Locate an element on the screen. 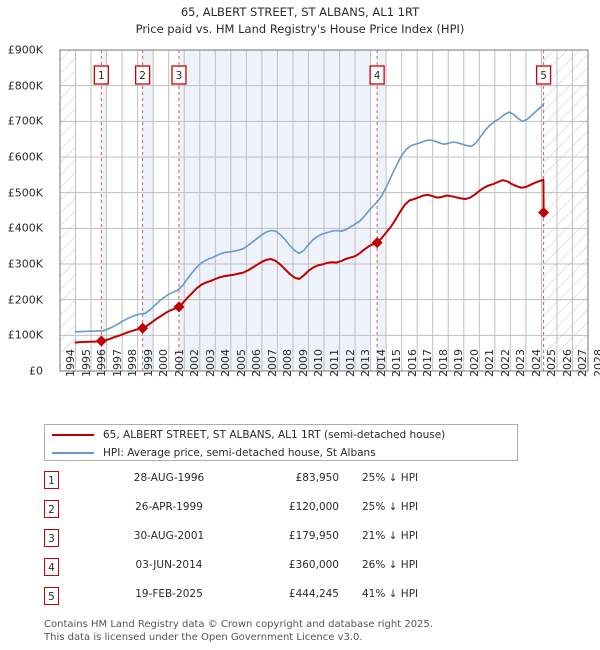 The width and height of the screenshot is (600, 650). y-axis-tick-label: £800K is located at coordinates (25, 86).